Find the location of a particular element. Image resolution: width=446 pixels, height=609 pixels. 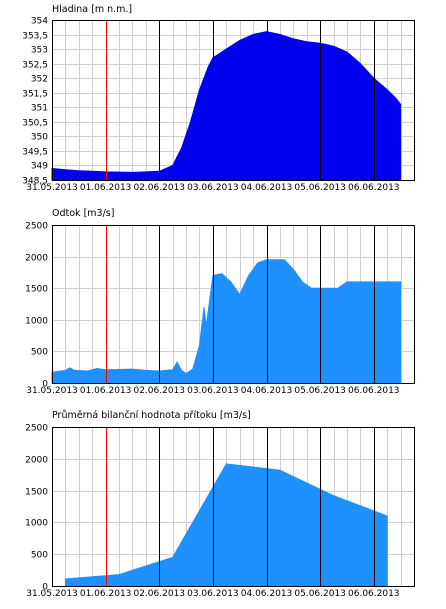

chart-title: Hladina [m n.m.] is located at coordinates (92, 9).